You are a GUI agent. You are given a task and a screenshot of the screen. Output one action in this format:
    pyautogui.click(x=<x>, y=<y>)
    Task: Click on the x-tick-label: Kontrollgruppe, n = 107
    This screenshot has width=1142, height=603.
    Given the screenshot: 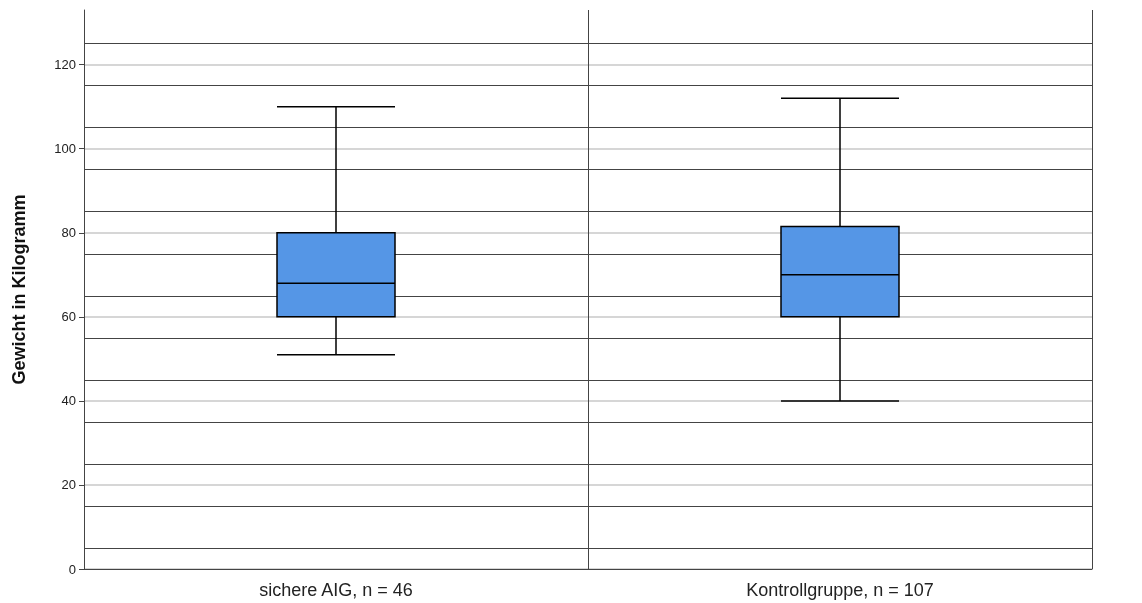 What is the action you would take?
    pyautogui.click(x=840, y=590)
    